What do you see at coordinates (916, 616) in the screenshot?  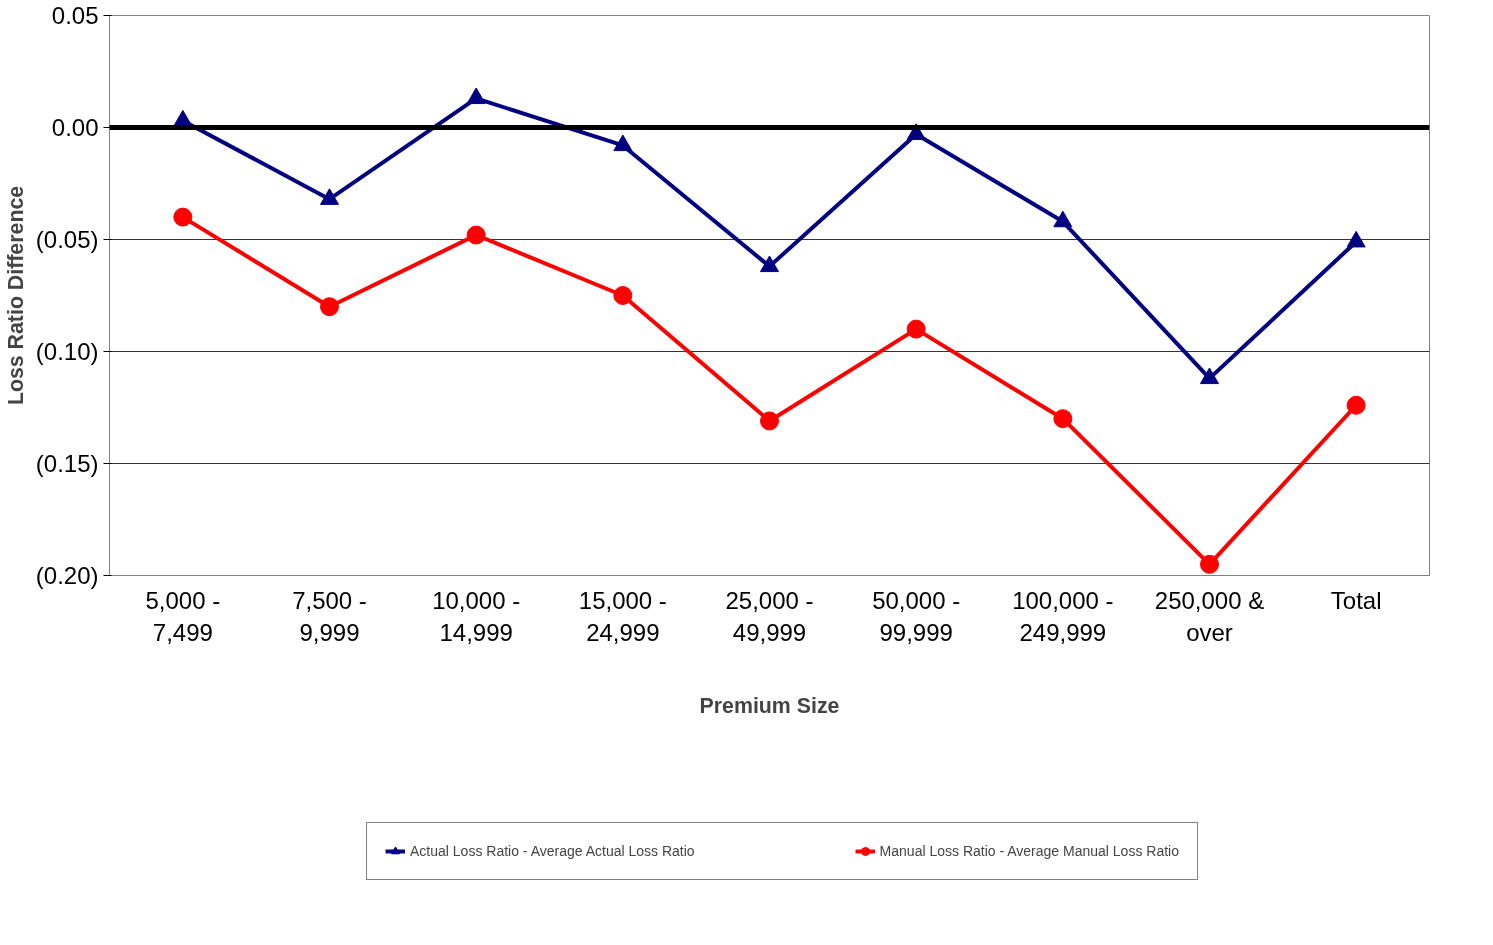 I see `x-tick-label: 50,000 - 99,999` at bounding box center [916, 616].